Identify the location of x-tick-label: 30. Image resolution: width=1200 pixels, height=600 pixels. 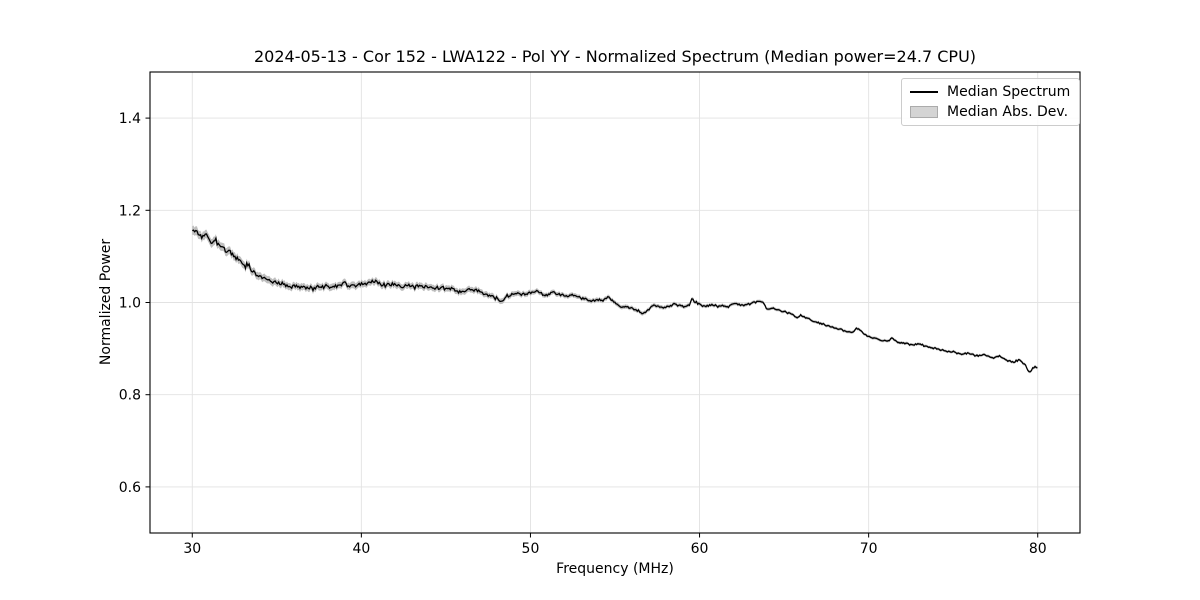
(192, 549).